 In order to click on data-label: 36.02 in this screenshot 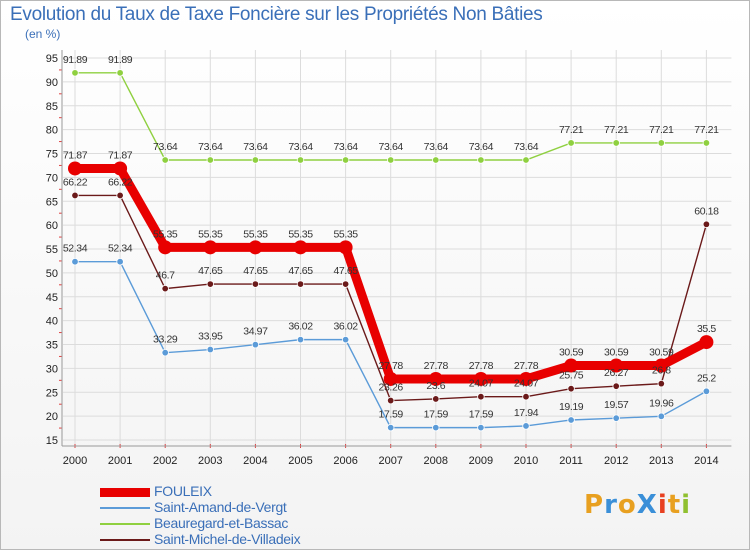, I will do `click(345, 327)`.